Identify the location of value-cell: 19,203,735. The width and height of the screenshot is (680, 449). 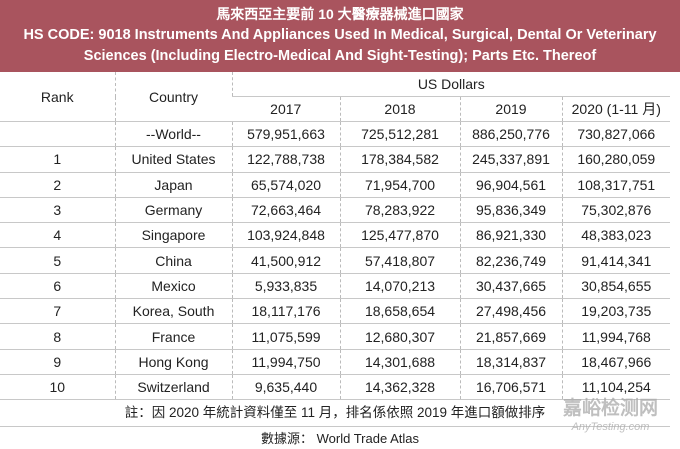
(616, 311).